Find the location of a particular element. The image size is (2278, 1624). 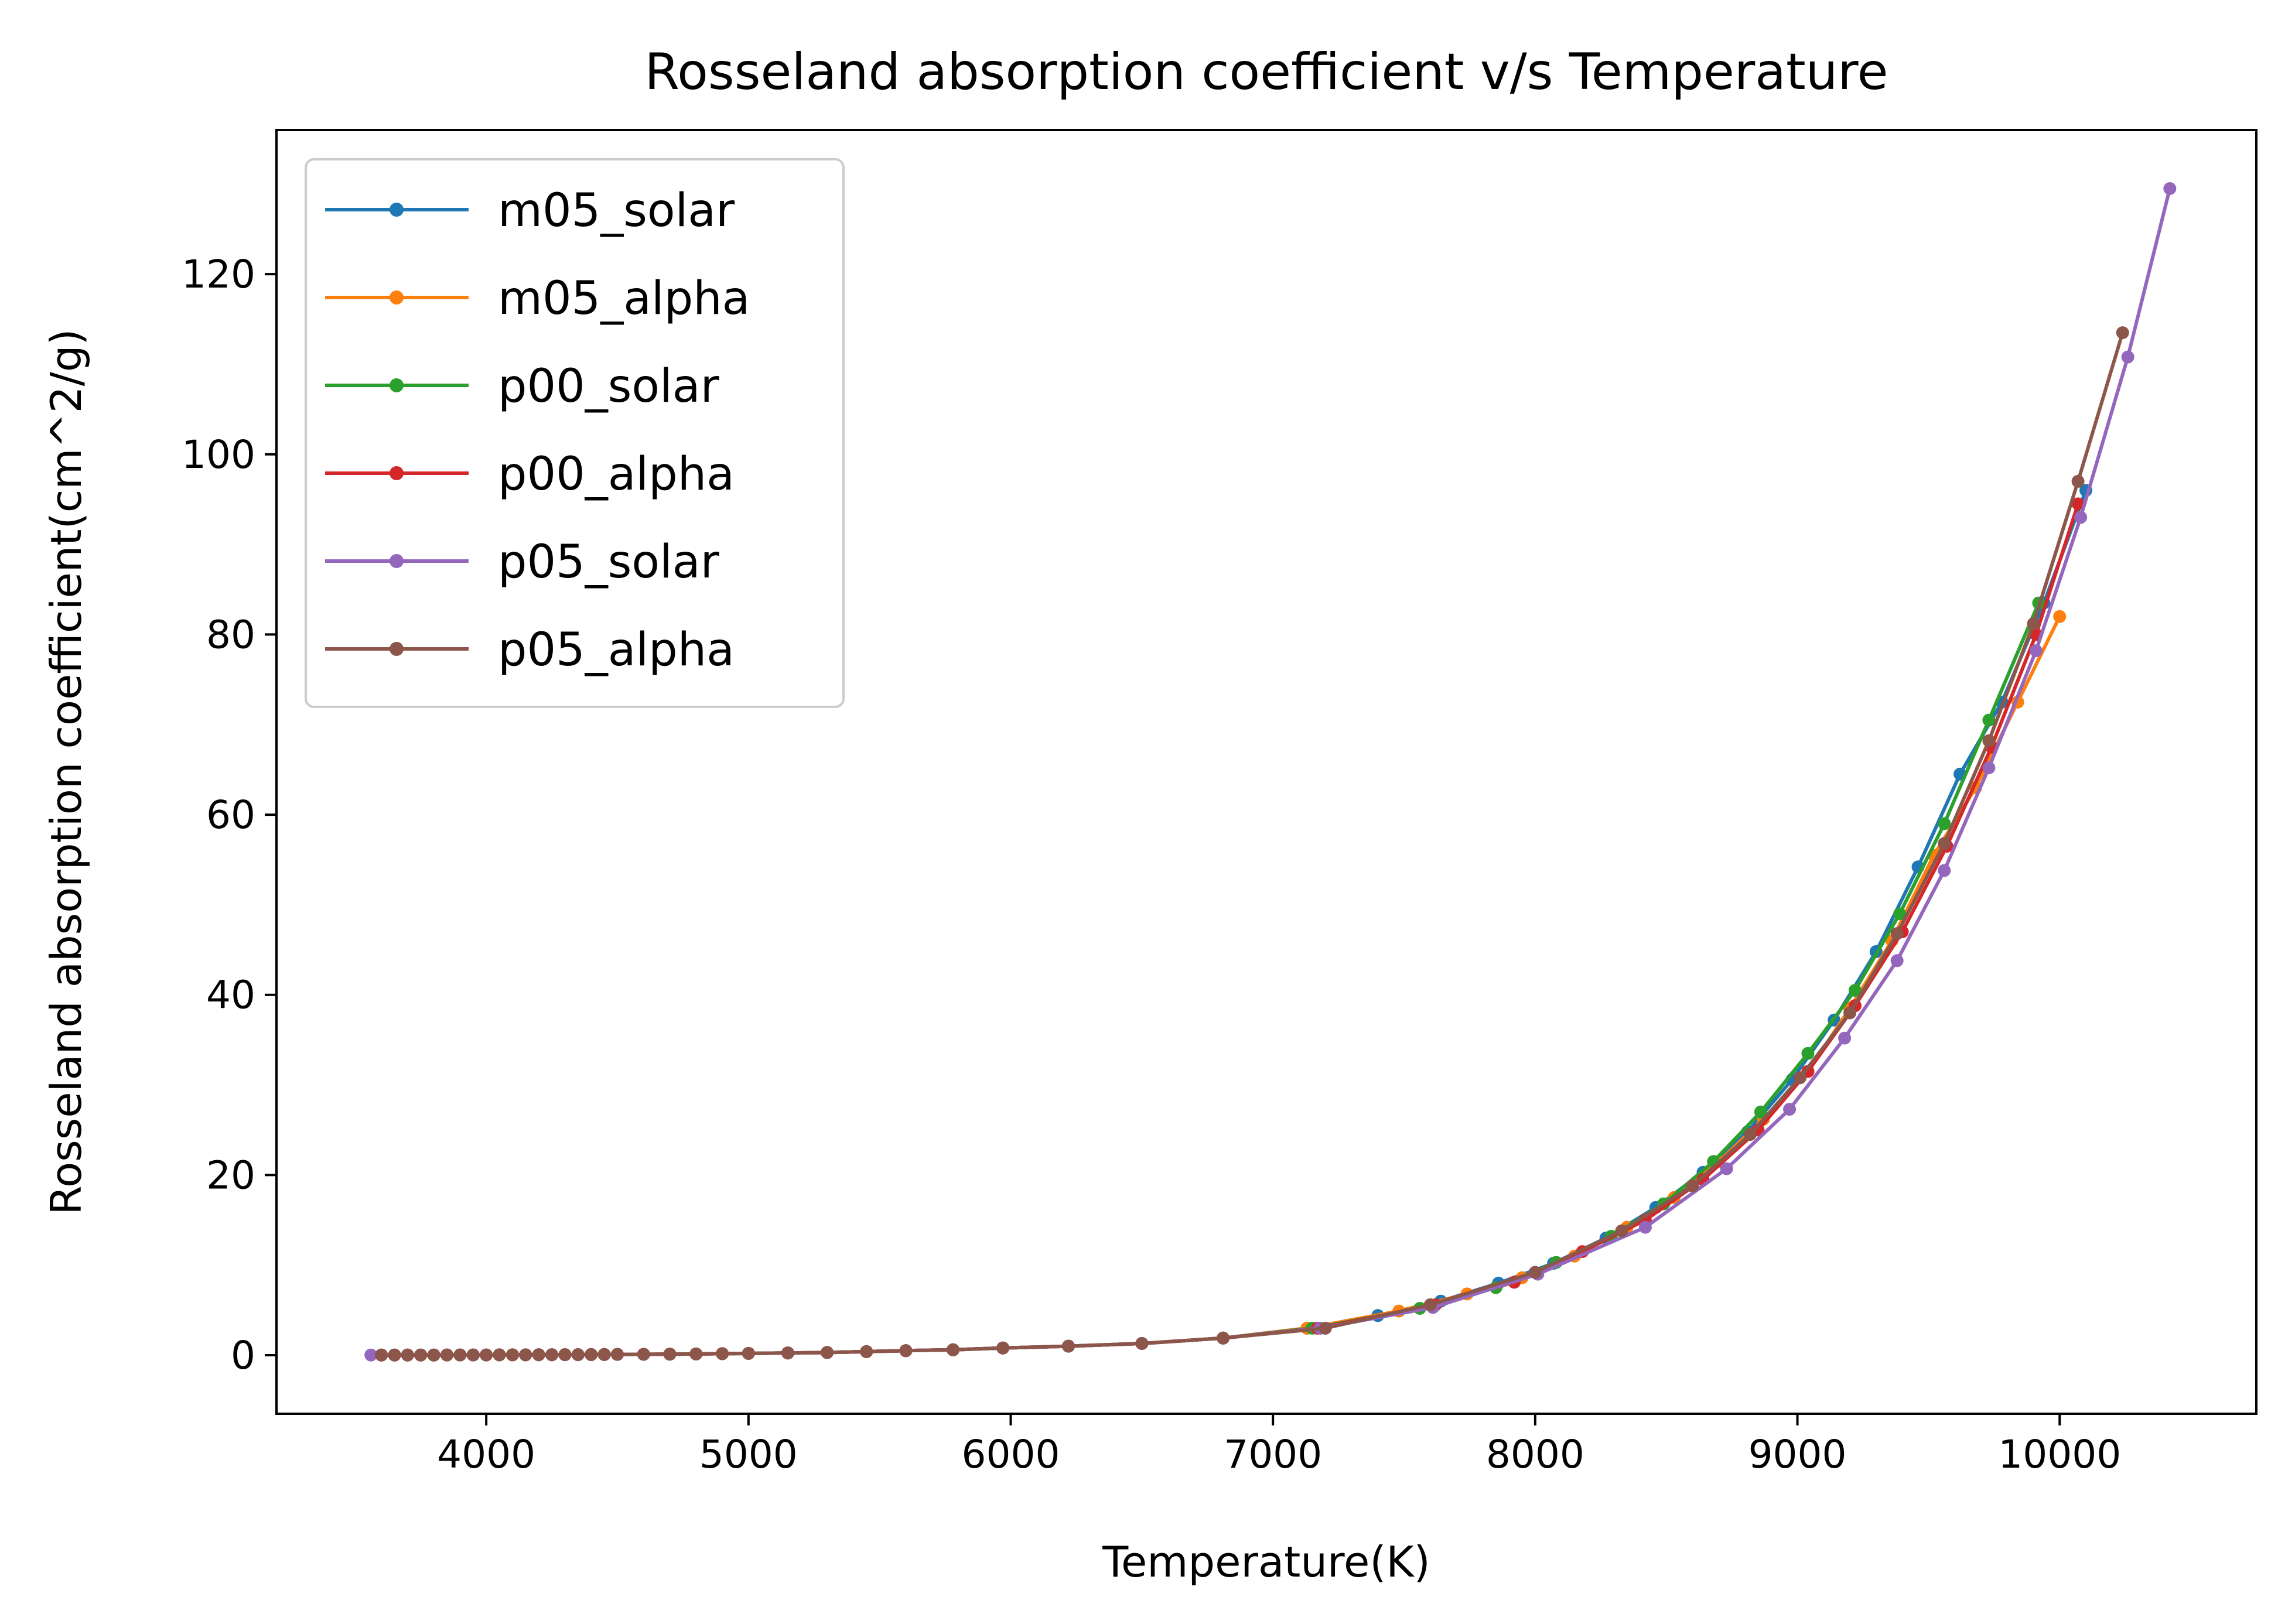

x-tick-label: 5000 is located at coordinates (748, 1454).